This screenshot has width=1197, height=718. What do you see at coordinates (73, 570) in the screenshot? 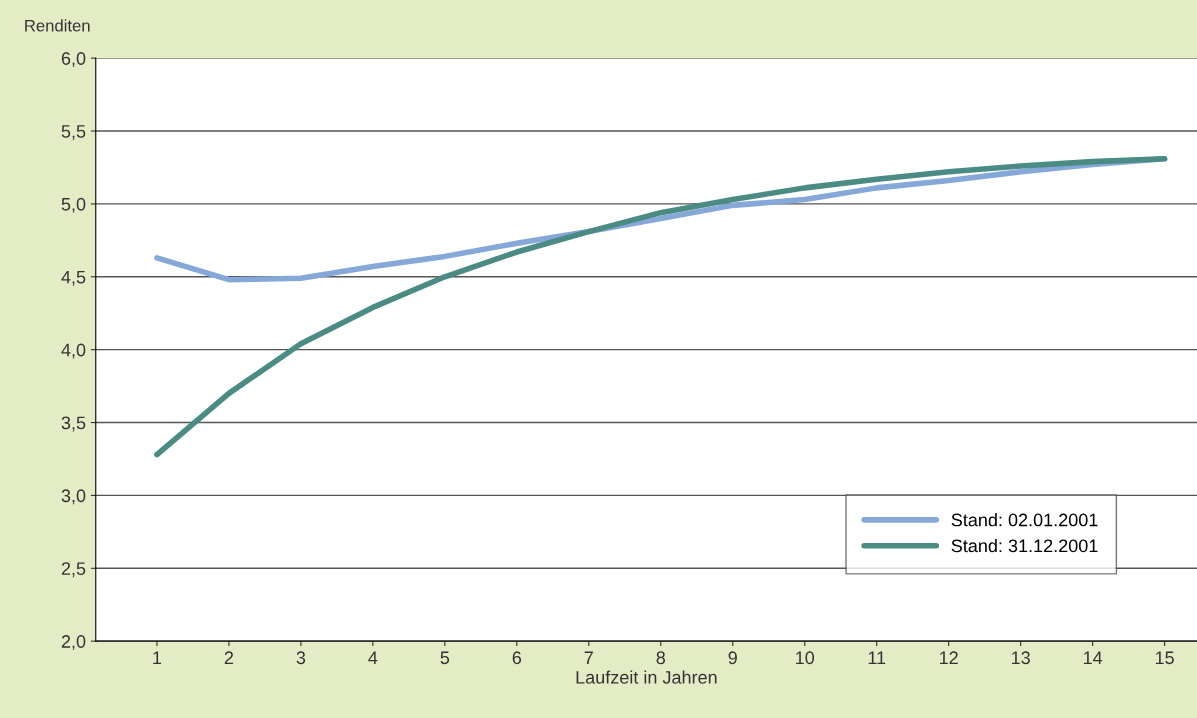
I see `y-tick-label: 2,5` at bounding box center [73, 570].